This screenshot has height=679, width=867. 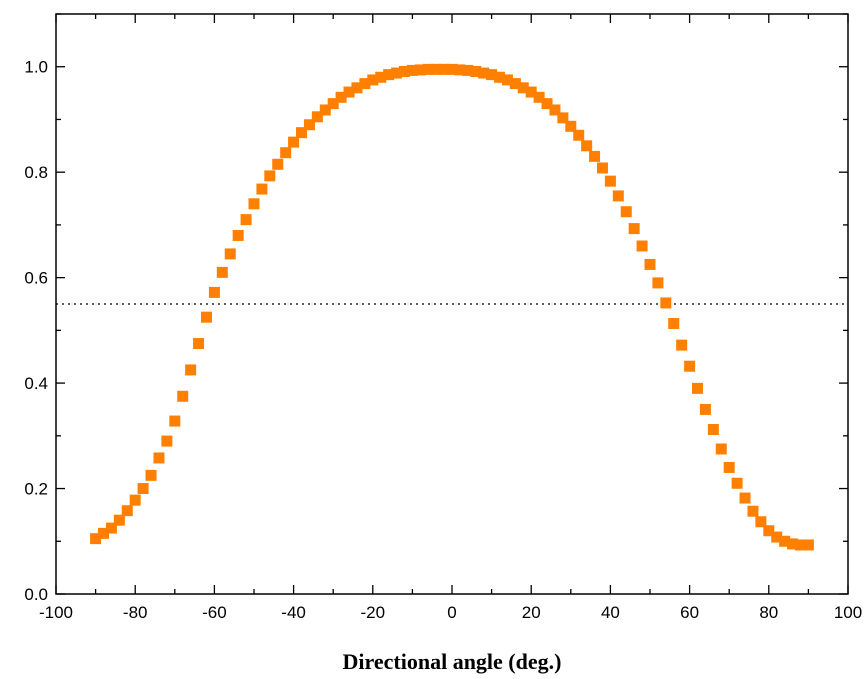 I want to click on y-tick-label: 0.6, so click(x=36, y=278).